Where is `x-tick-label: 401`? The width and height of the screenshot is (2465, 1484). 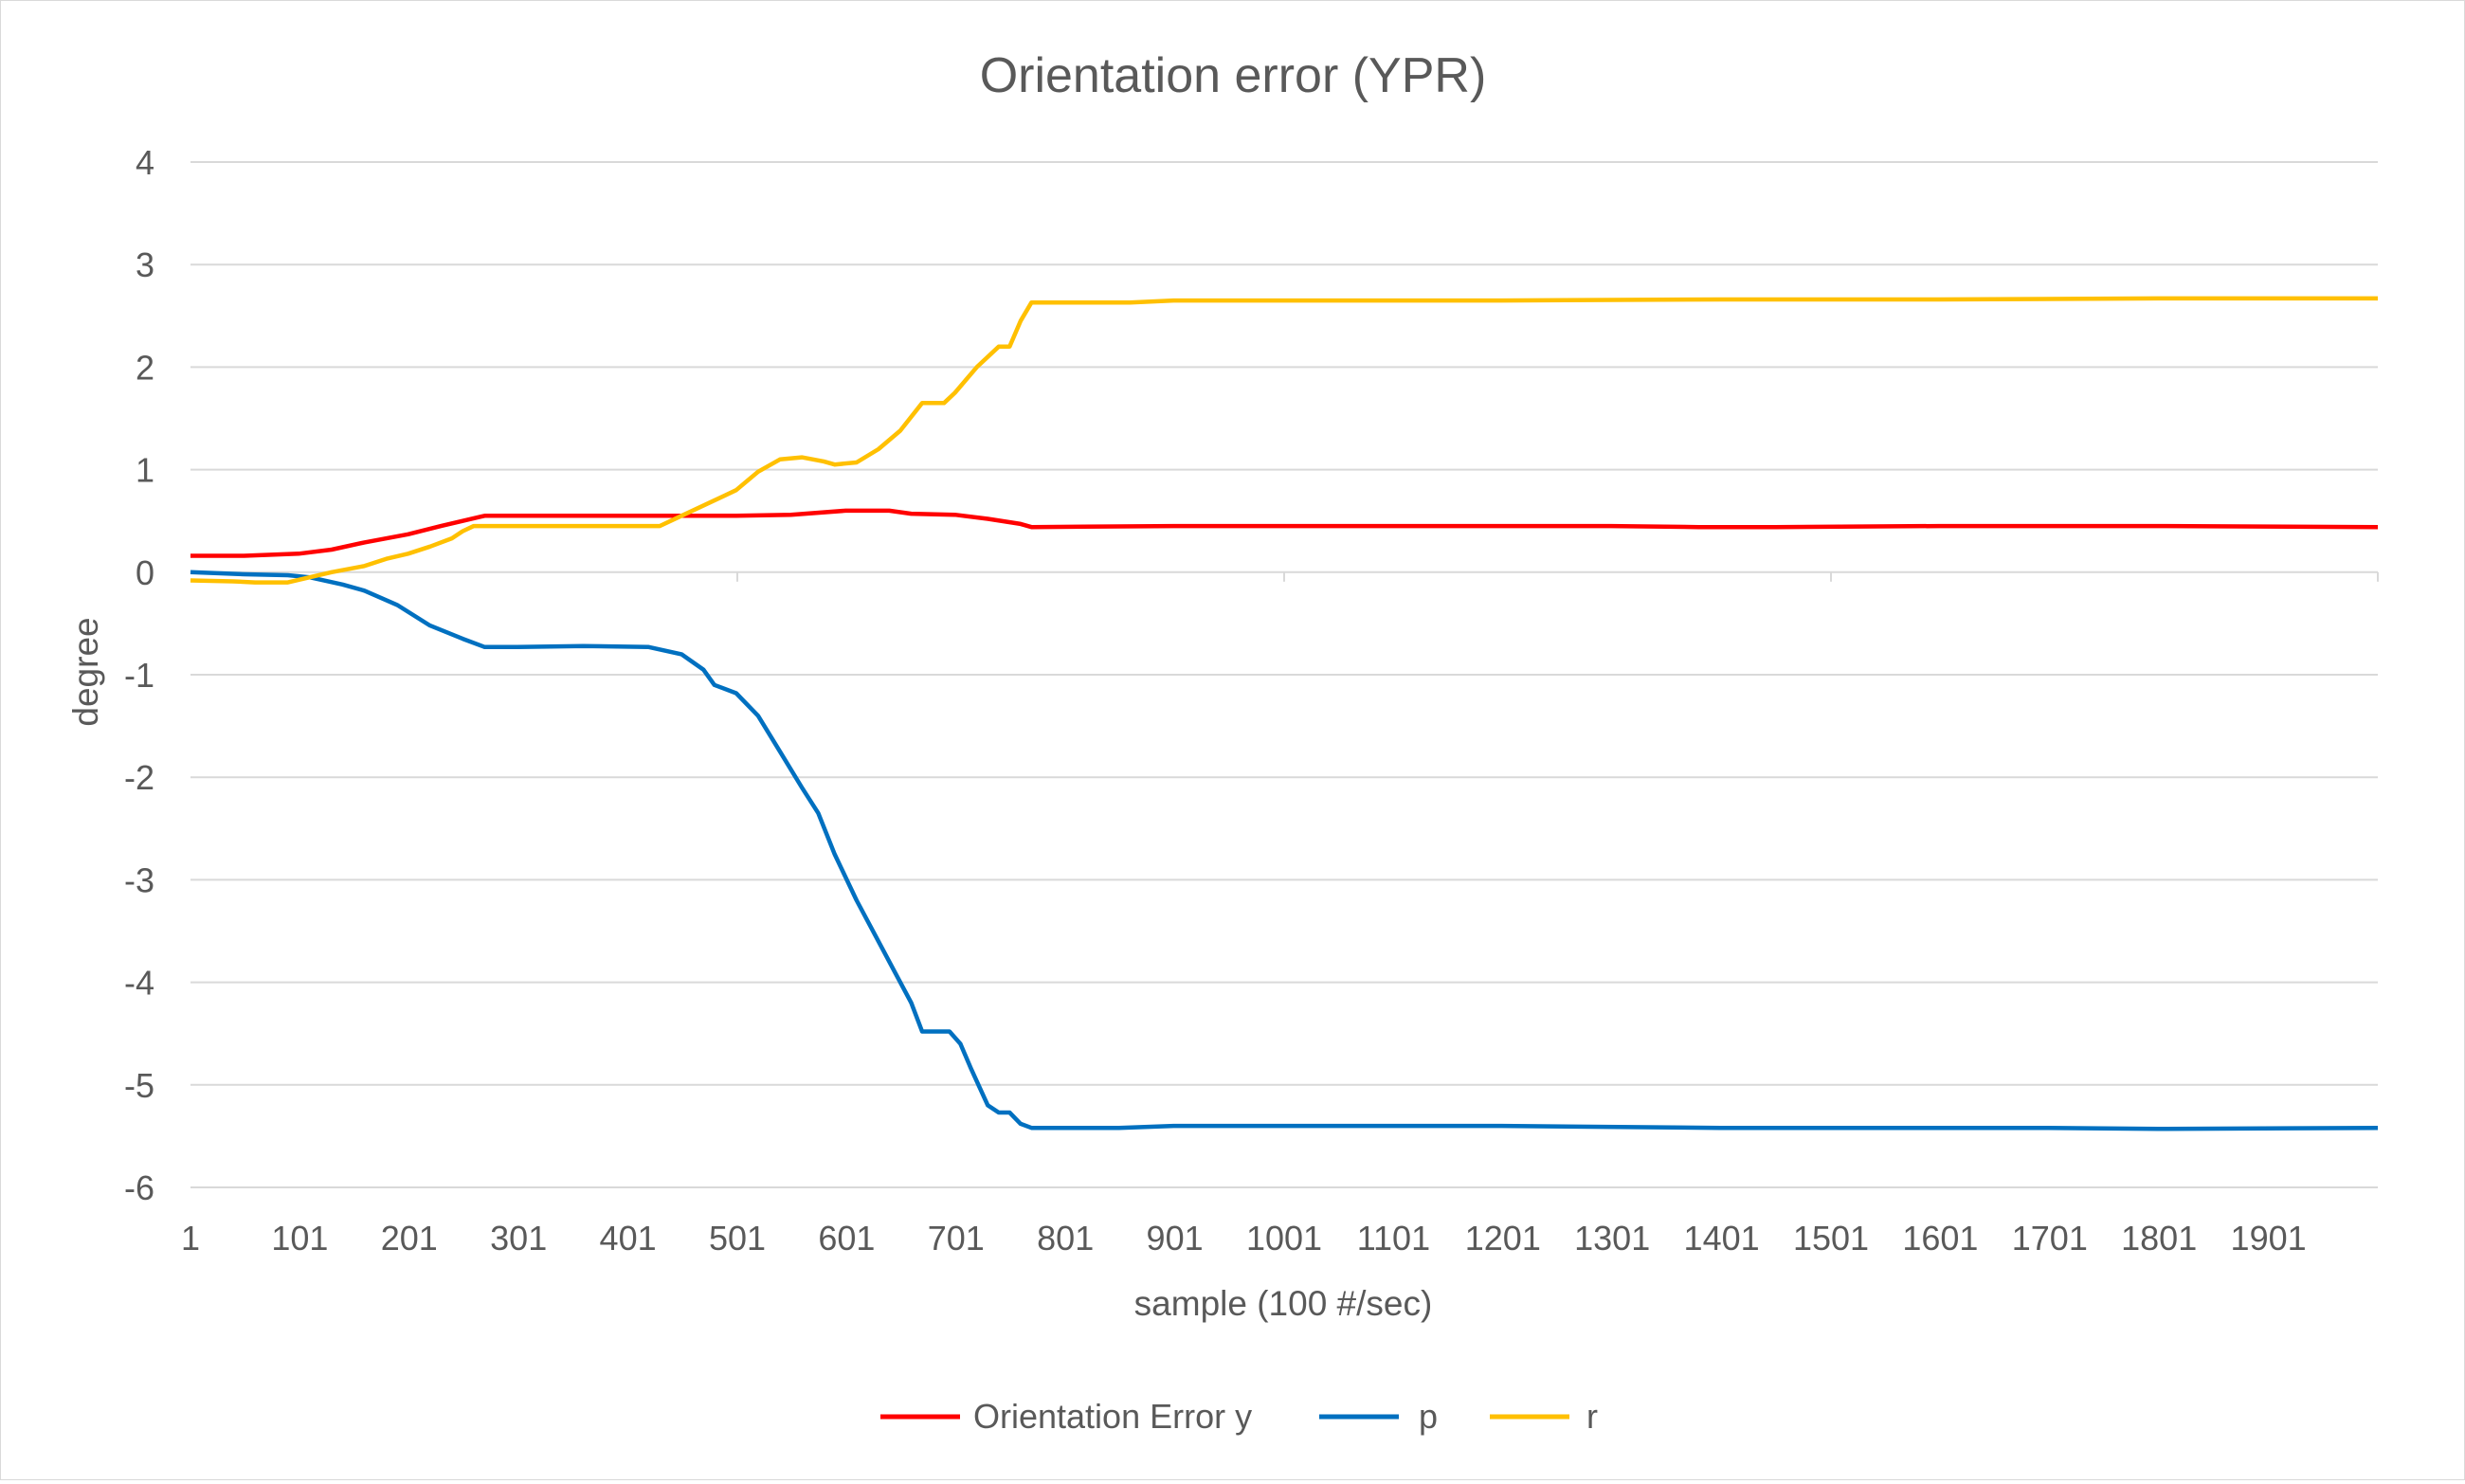
x-tick-label: 401 is located at coordinates (628, 1238).